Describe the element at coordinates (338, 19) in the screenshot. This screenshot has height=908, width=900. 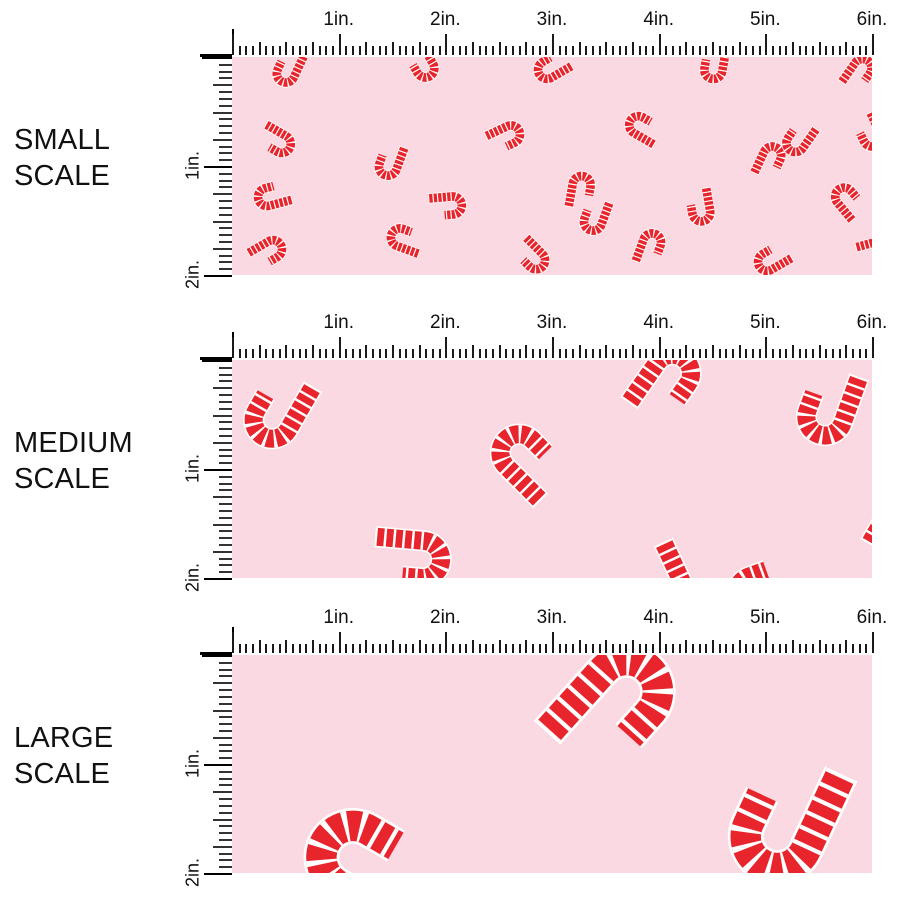
I see `ruler-label-horizontal: 1in.` at that location.